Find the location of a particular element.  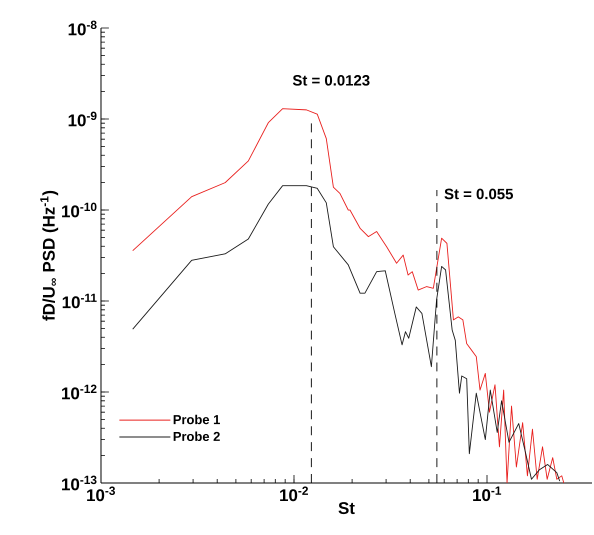

legend-label: Probe 1 is located at coordinates (197, 419).